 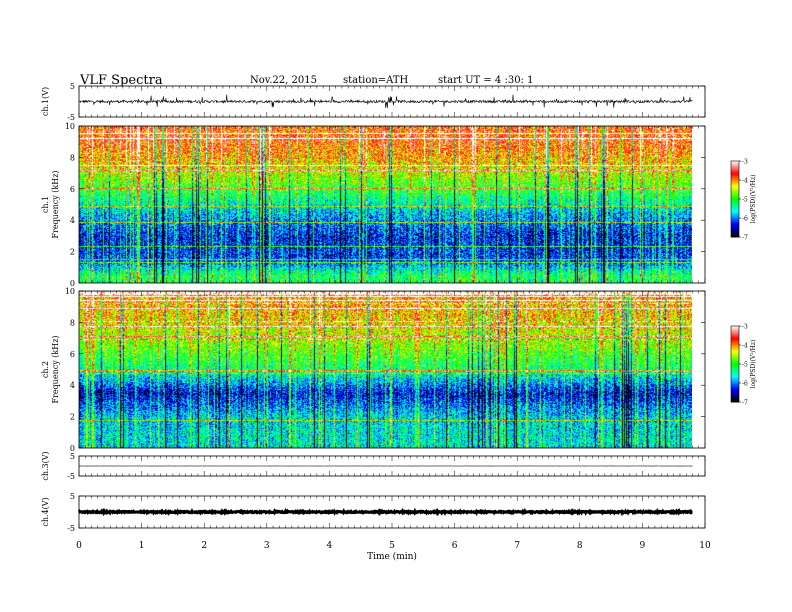 What do you see at coordinates (392, 546) in the screenshot?
I see `x-tick-label: 5` at bounding box center [392, 546].